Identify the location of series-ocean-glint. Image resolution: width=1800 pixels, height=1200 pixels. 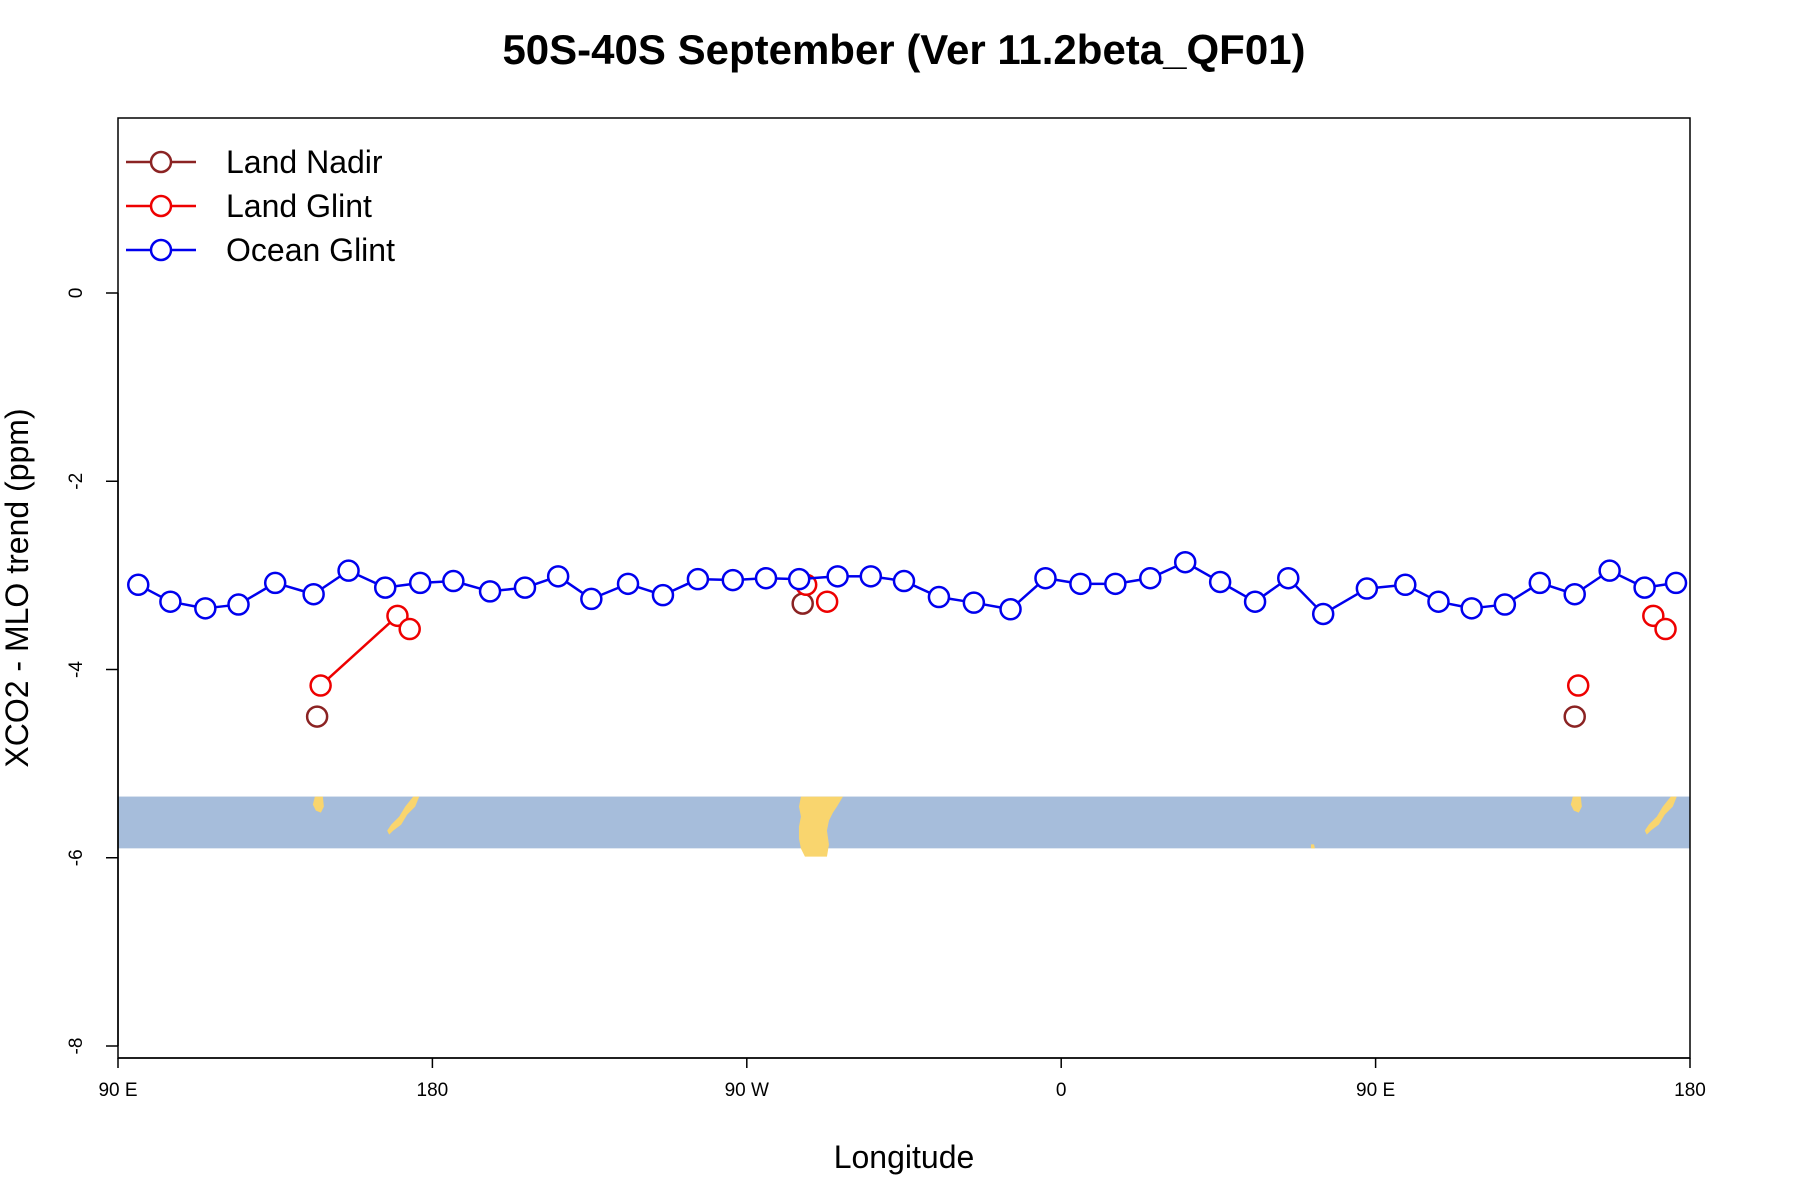
(907, 588).